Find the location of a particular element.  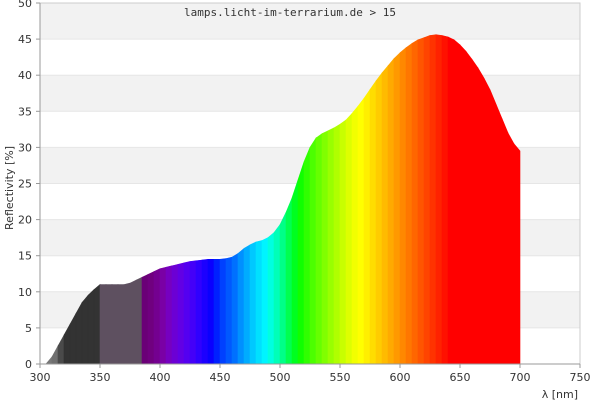

x-tick-label: 500 is located at coordinates (280, 377).